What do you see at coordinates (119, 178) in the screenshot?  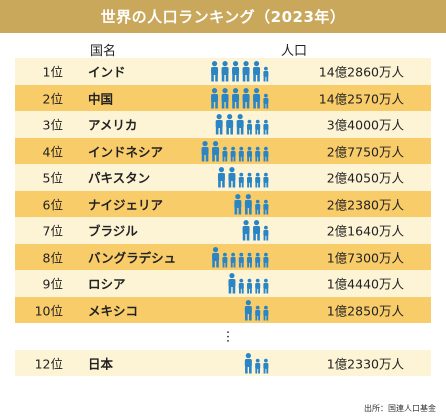 I see `country-name: パキスタン` at bounding box center [119, 178].